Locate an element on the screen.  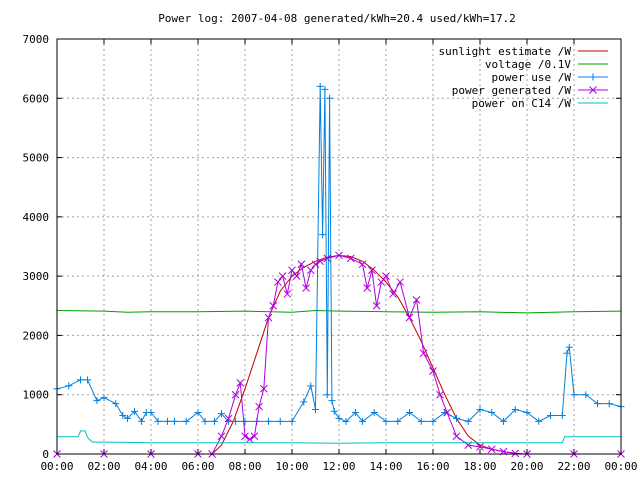
series-voltage-0-1v is located at coordinates (339, 311).